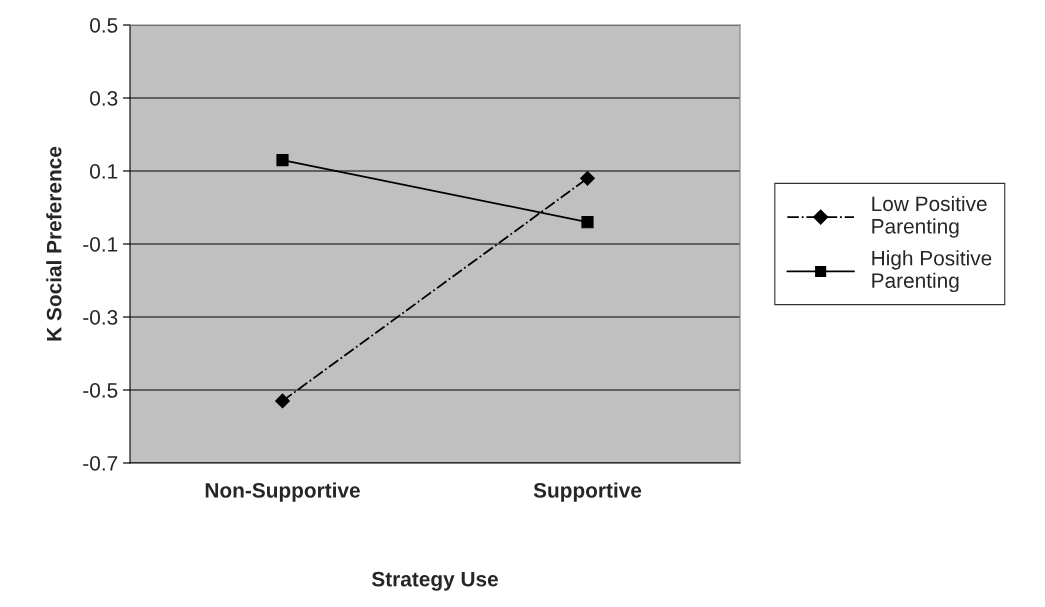 The width and height of the screenshot is (1045, 607). Describe the element at coordinates (100, 463) in the screenshot. I see `y-tick-label: -0.7` at that location.